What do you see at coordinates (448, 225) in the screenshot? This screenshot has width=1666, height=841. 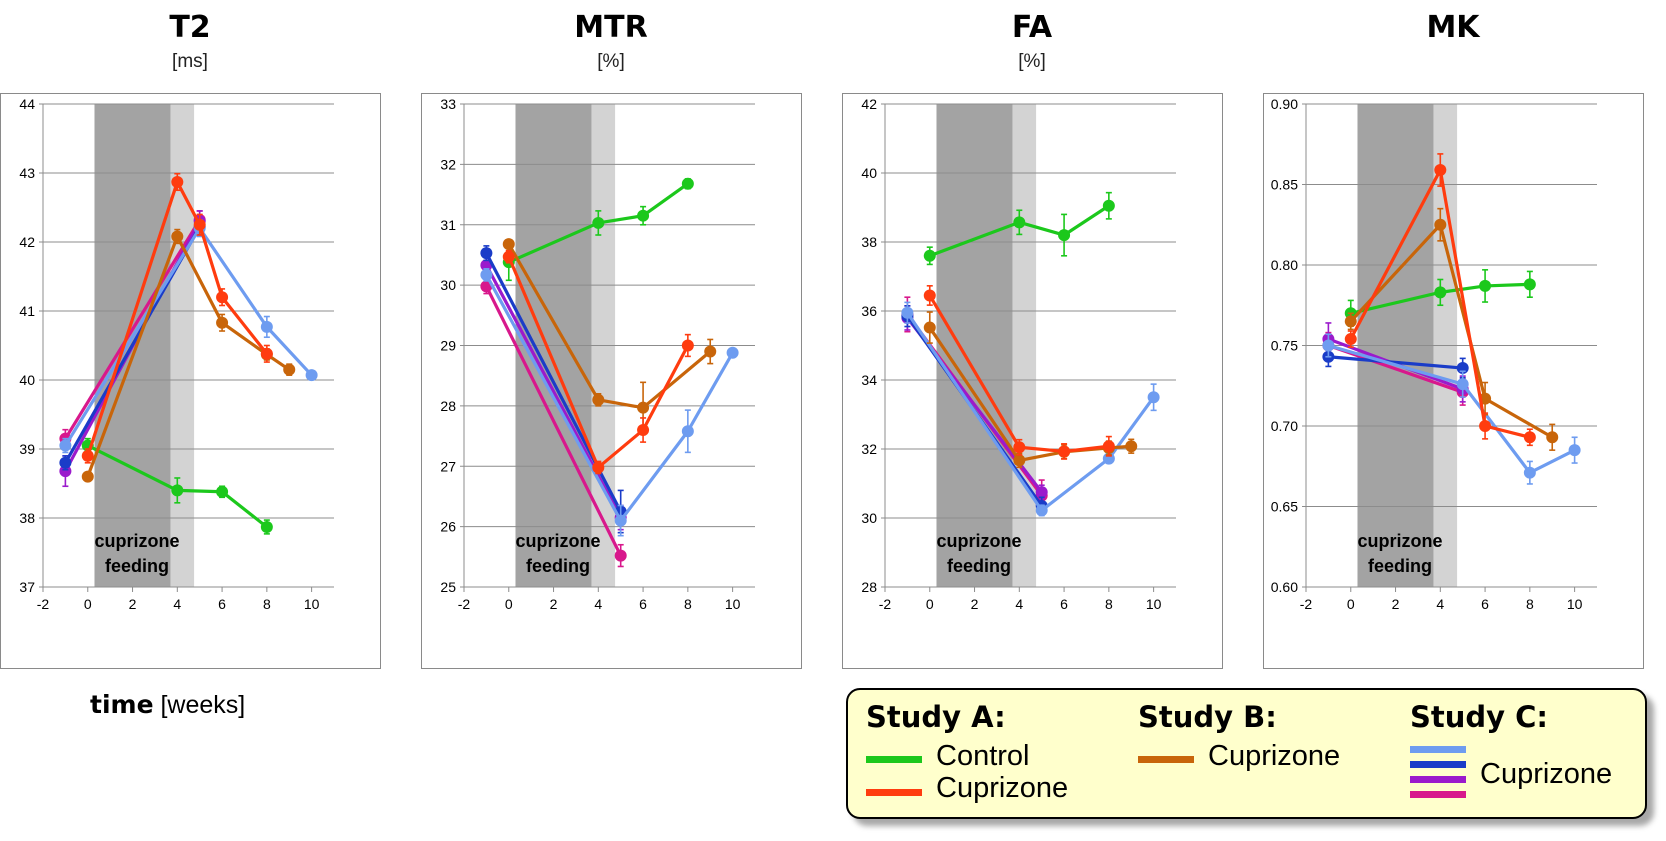 I see `y-tick-label: 31` at bounding box center [448, 225].